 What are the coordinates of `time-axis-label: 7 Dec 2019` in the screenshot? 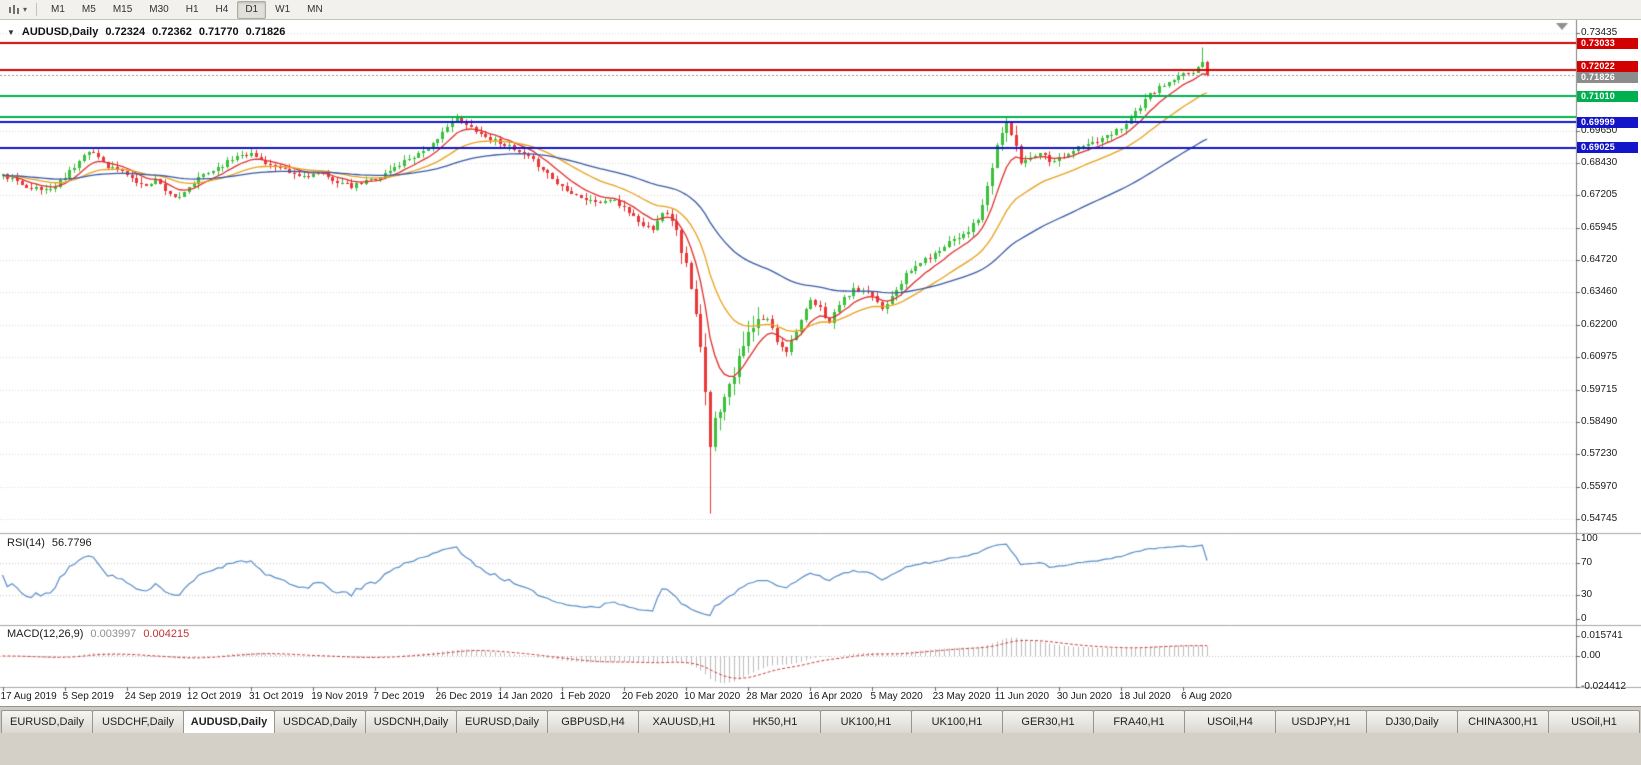 It's located at (399, 696).